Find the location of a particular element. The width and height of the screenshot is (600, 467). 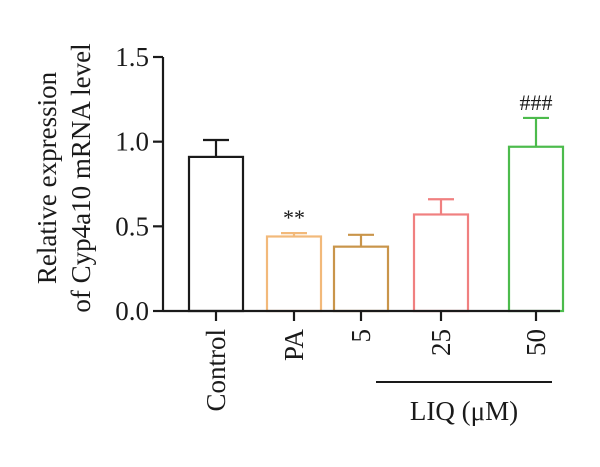

significance-label: ### is located at coordinates (536, 102).